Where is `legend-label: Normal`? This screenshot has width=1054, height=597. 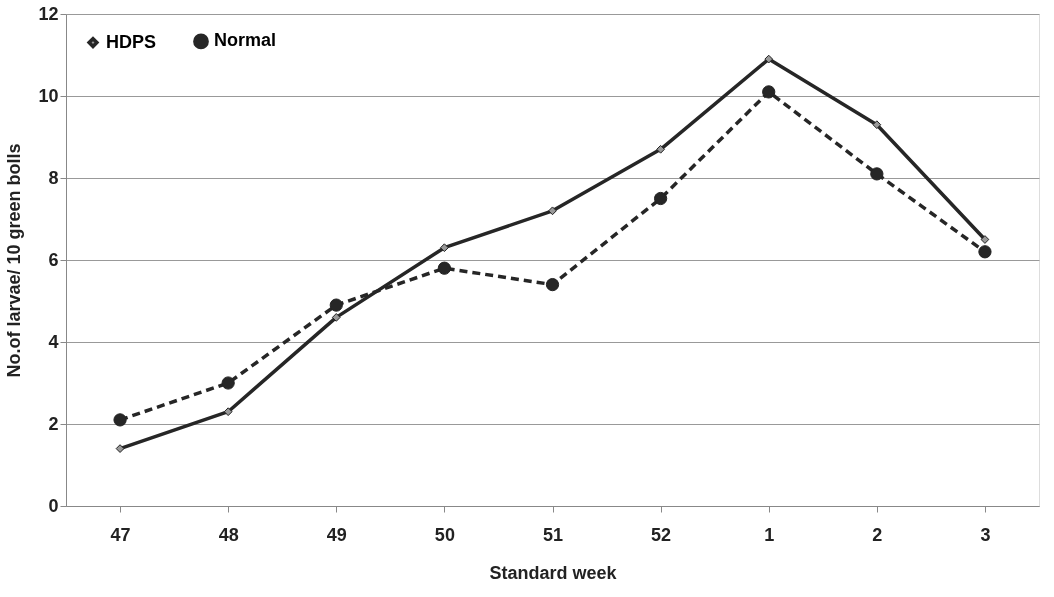 legend-label: Normal is located at coordinates (245, 40).